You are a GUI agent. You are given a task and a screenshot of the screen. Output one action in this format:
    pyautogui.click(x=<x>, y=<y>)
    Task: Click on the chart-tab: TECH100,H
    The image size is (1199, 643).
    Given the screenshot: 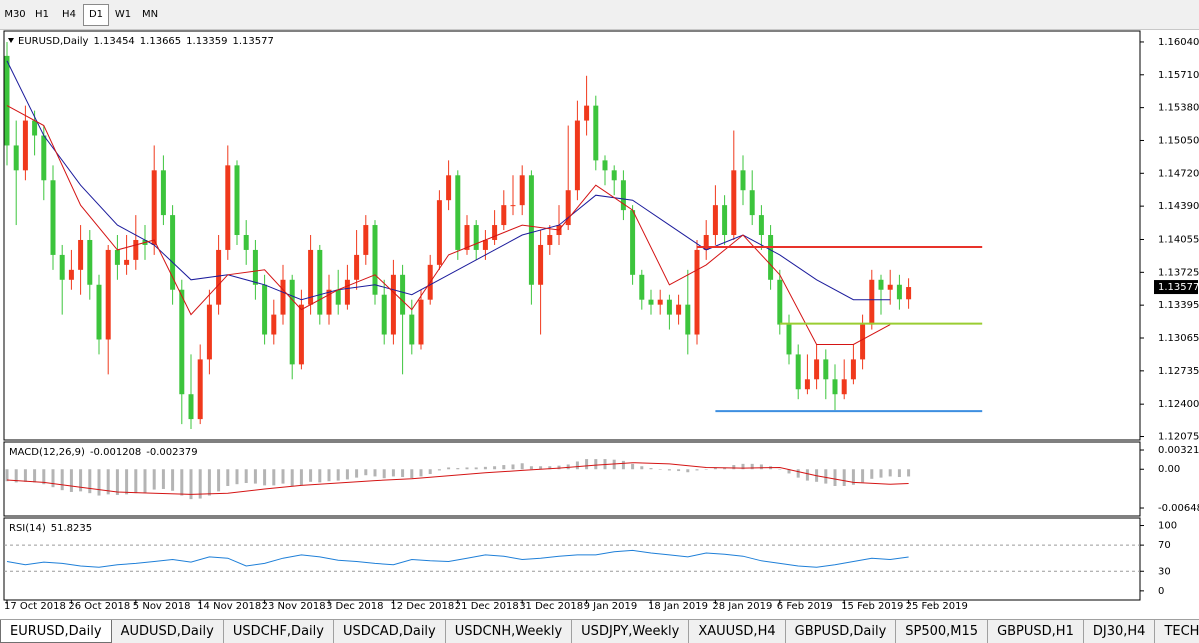 What is the action you would take?
    pyautogui.click(x=1177, y=631)
    